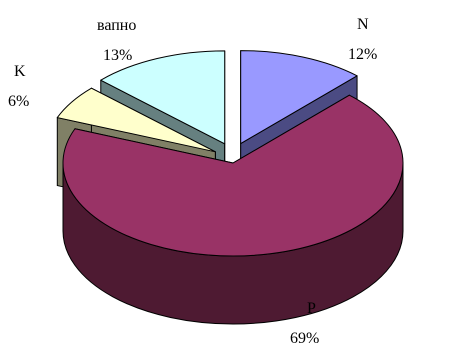 The width and height of the screenshot is (460, 349). What do you see at coordinates (304, 338) in the screenshot?
I see `slice-label-p: 69%` at bounding box center [304, 338].